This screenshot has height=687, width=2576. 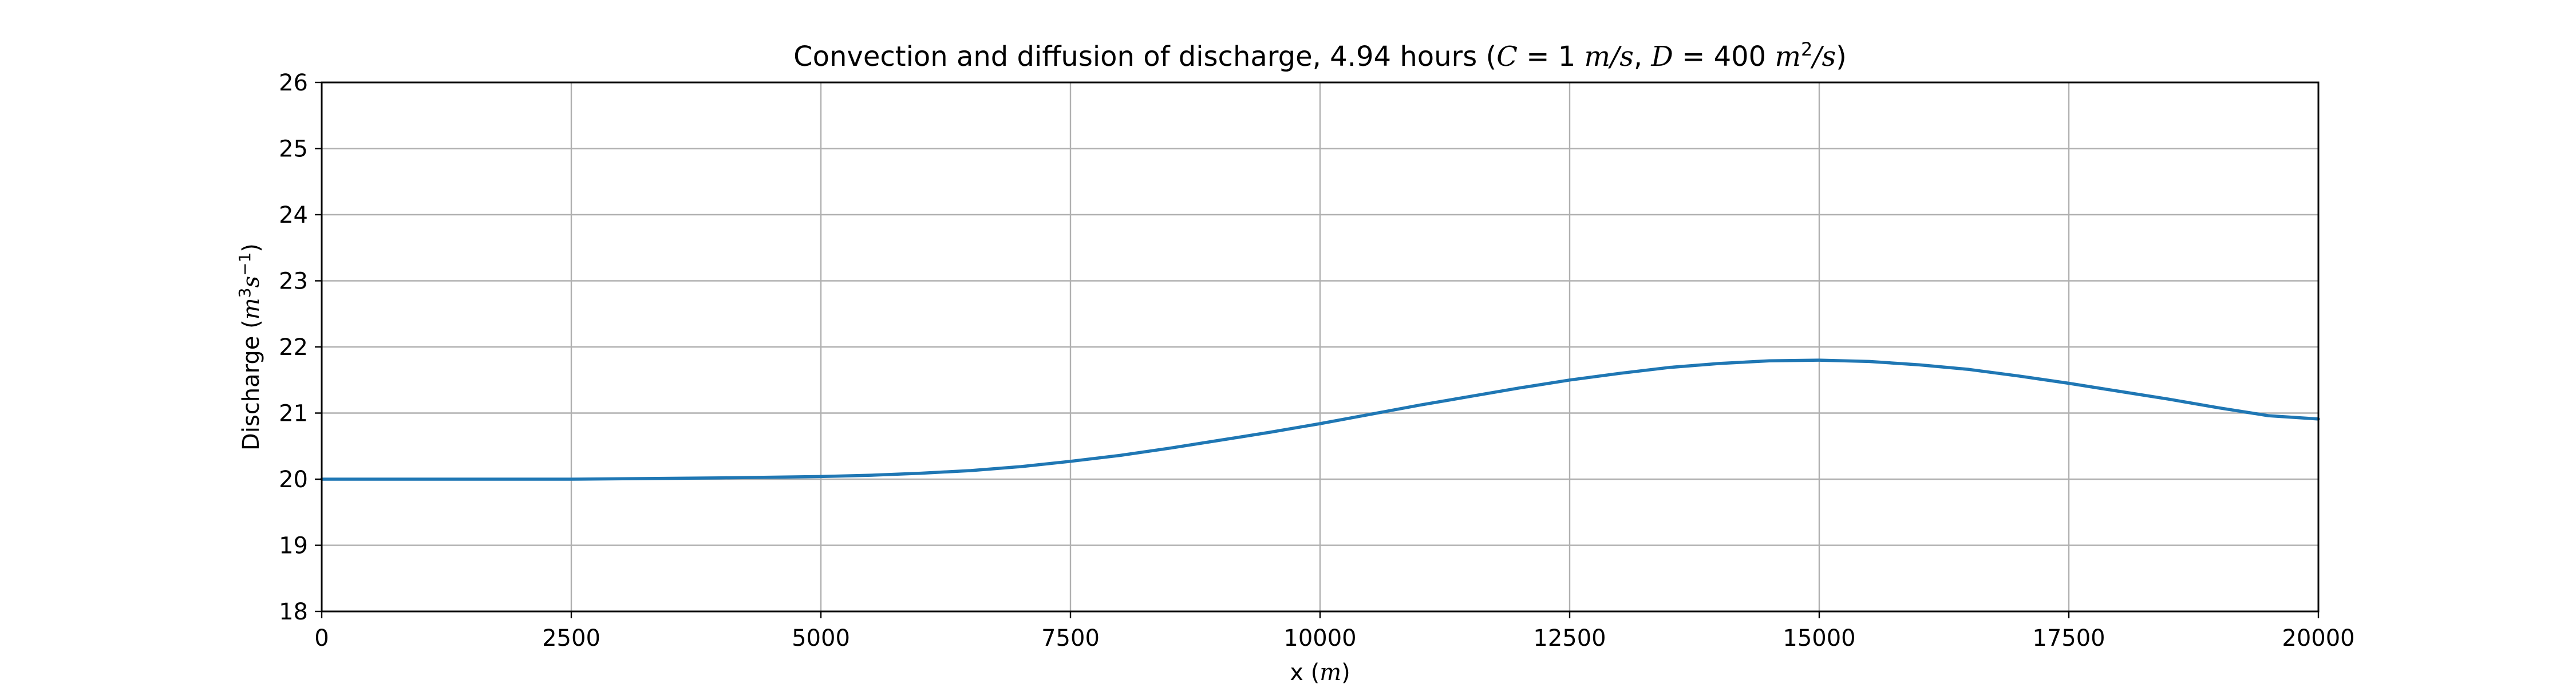 What do you see at coordinates (1806, 49) in the screenshot?
I see `title-d-unit-exp: 2` at bounding box center [1806, 49].